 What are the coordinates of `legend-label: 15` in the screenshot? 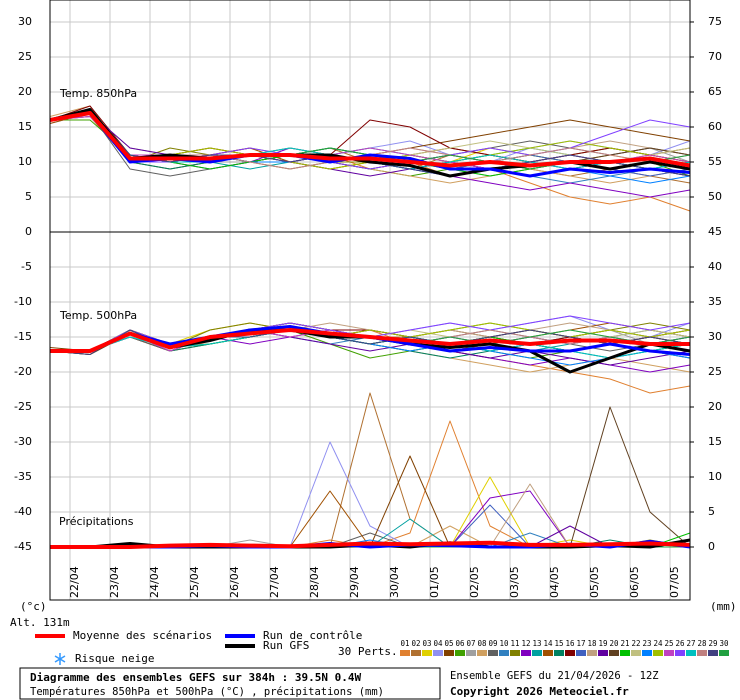 It's located at (558, 643).